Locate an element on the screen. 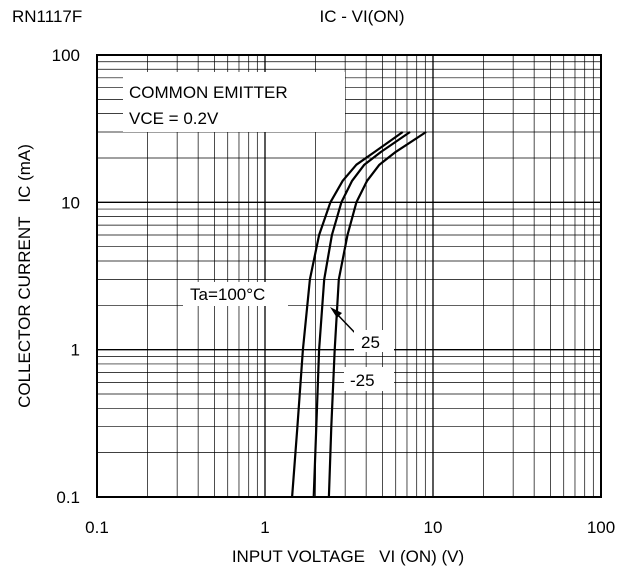 The width and height of the screenshot is (632, 573). series-layer is located at coordinates (359, 314).